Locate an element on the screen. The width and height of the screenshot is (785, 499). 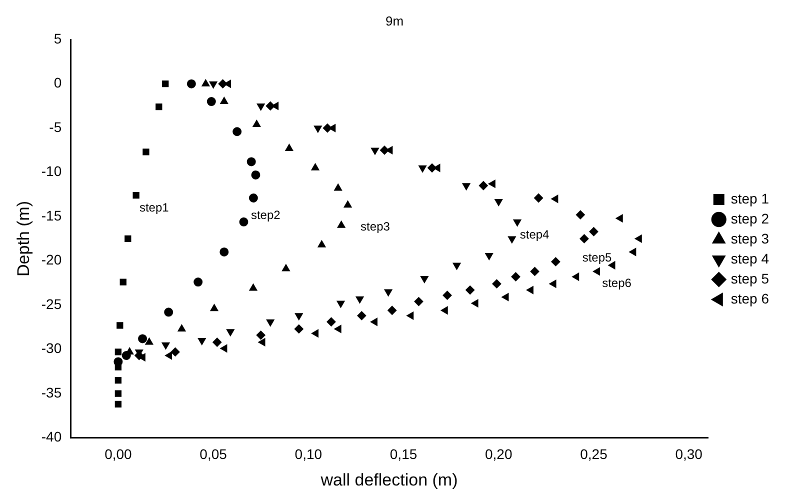
y-tick-label: -35 is located at coordinates (51, 392).